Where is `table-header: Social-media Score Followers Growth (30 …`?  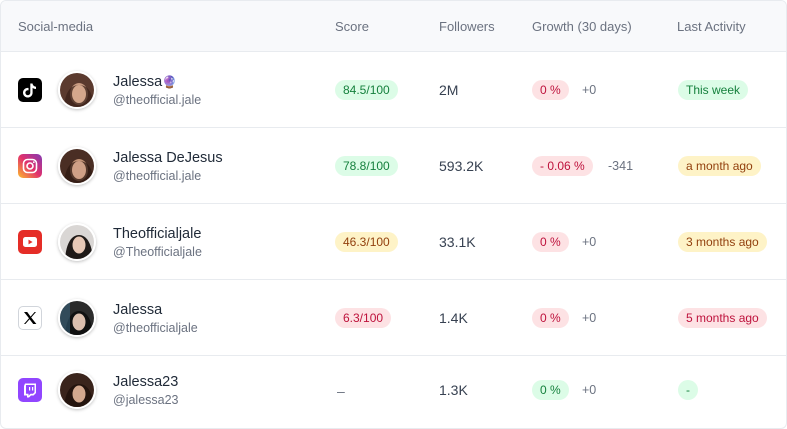
table-header: Social-media Score Followers Growth (30 … is located at coordinates (393, 26).